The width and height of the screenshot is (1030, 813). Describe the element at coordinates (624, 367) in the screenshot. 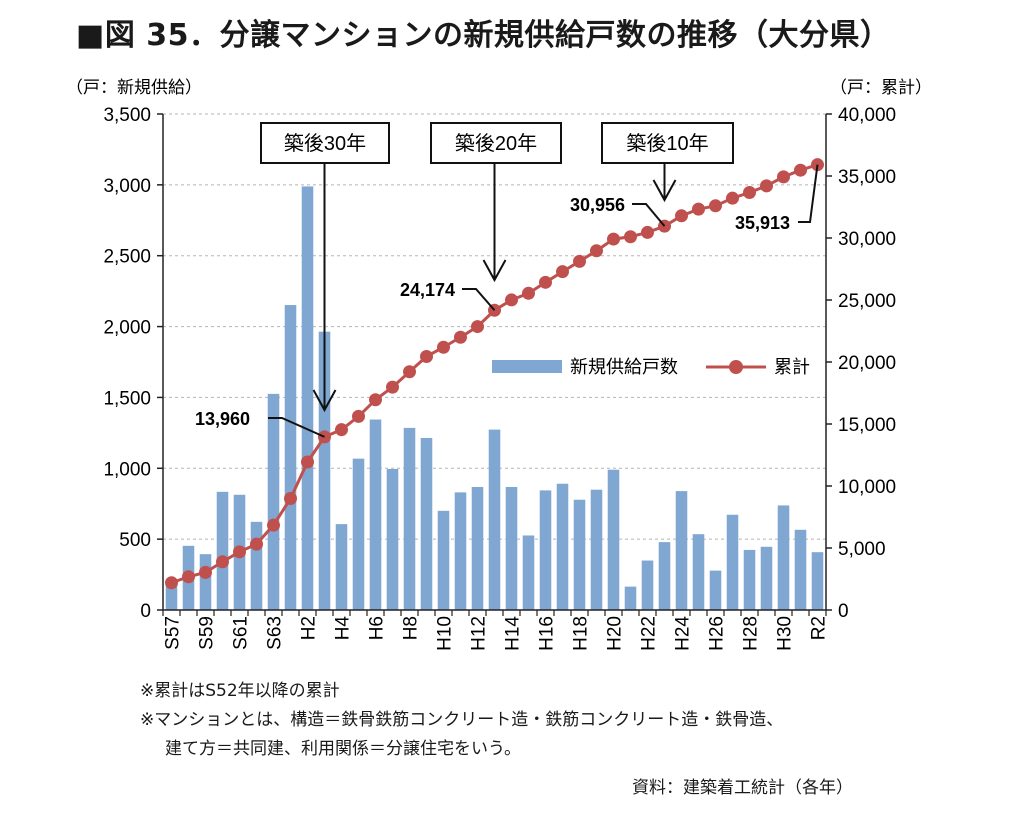

I see `legend-bar-label: 新規供給戸数` at that location.